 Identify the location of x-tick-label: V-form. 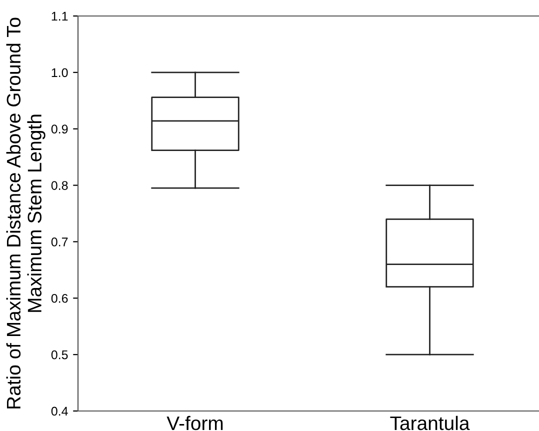
(194, 423).